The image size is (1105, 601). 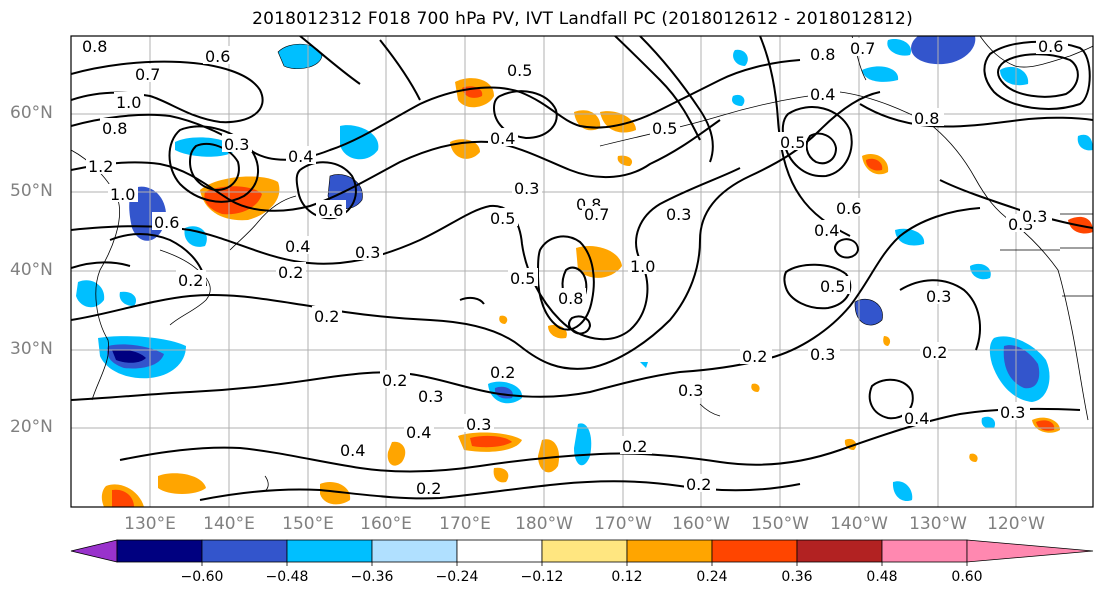 I want to click on colorbar-tick-label: 0.12, so click(x=627, y=577).